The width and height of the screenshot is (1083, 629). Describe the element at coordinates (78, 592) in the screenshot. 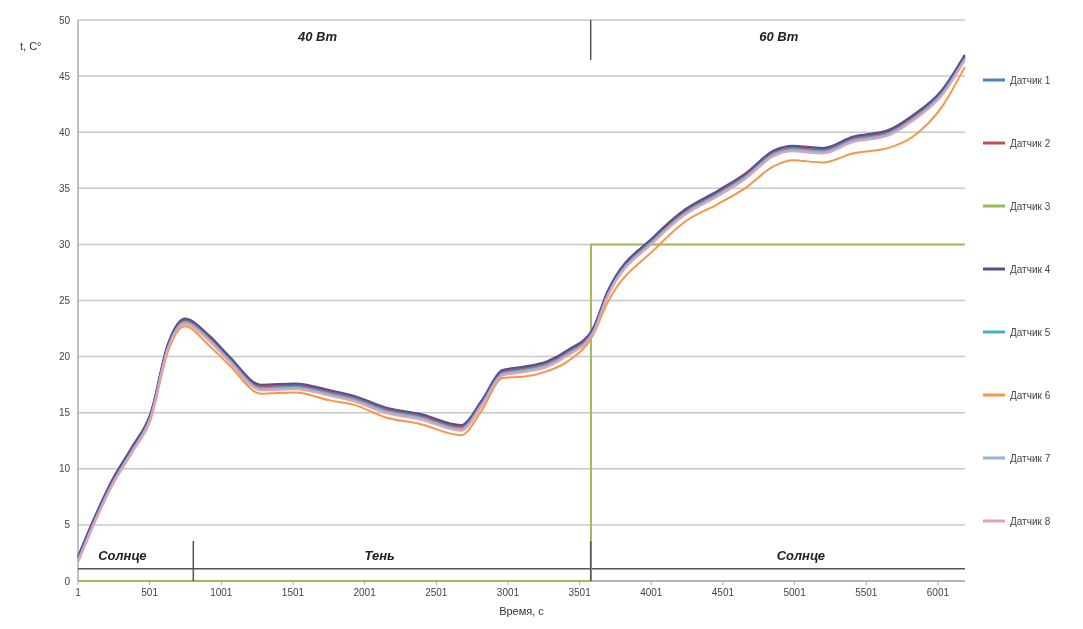

I see `x-tick-label: 1` at that location.